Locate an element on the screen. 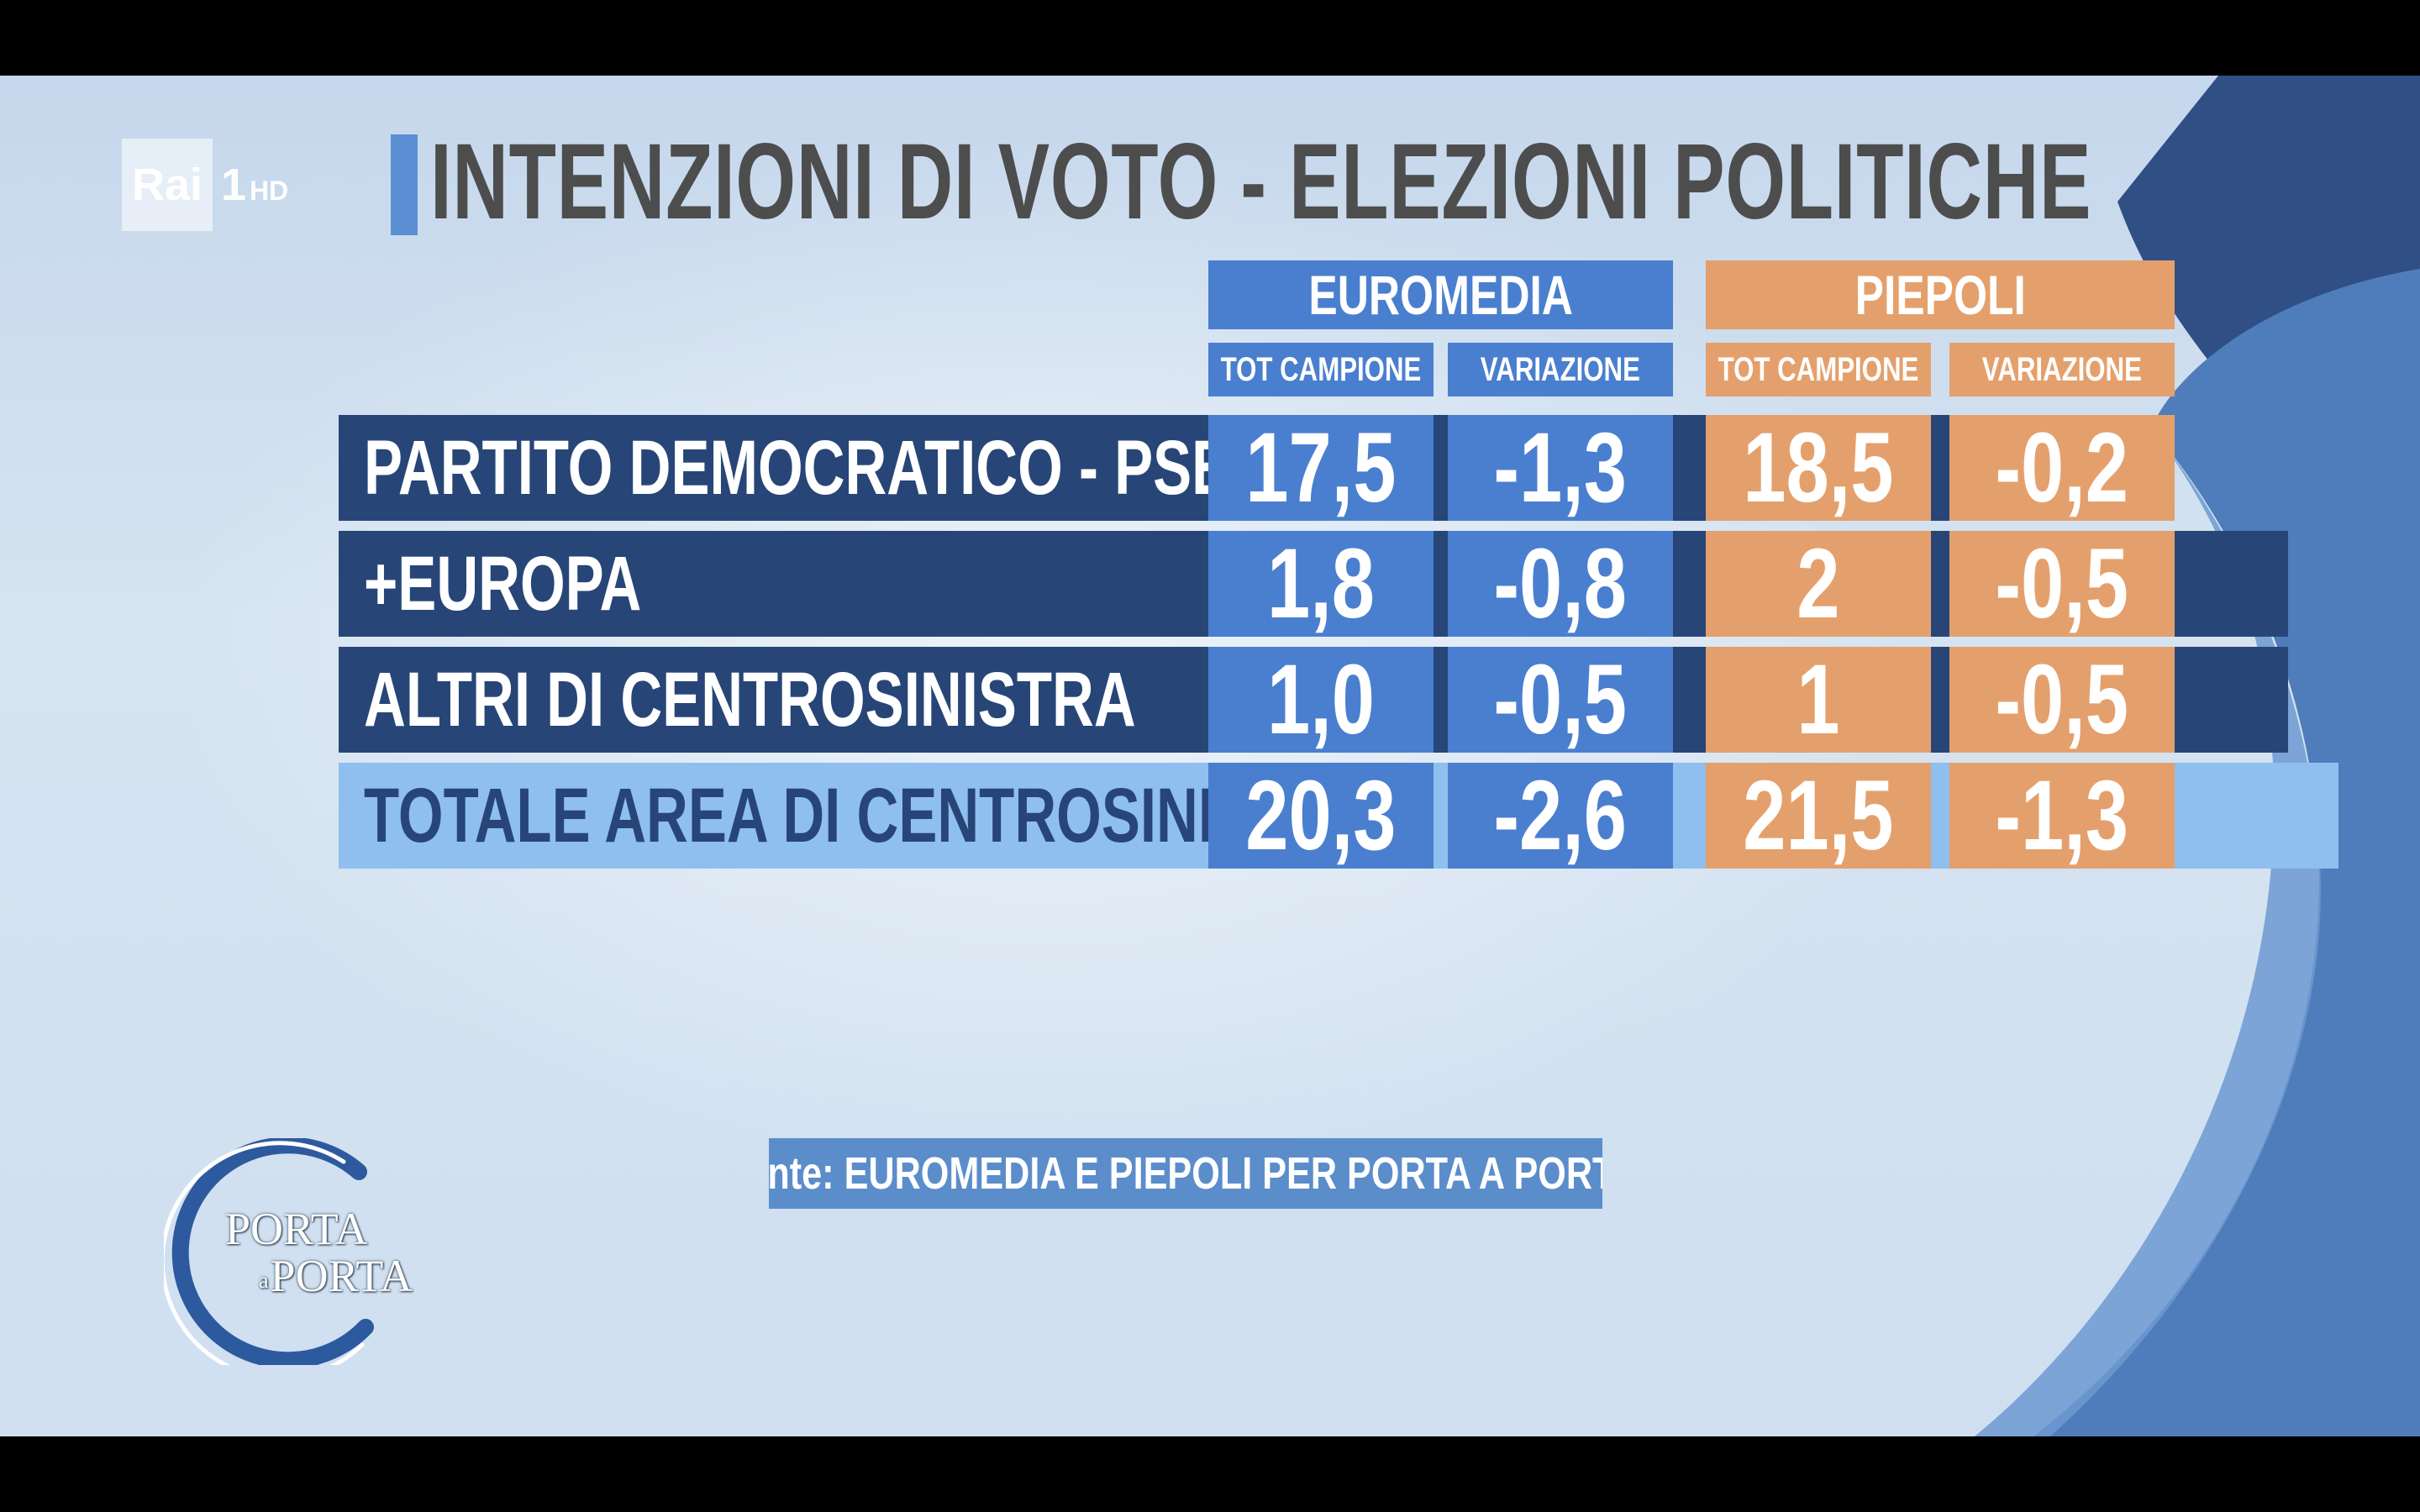  row-label-text: PARTITO DEMOCRATICO - PSE is located at coordinates (796, 467).